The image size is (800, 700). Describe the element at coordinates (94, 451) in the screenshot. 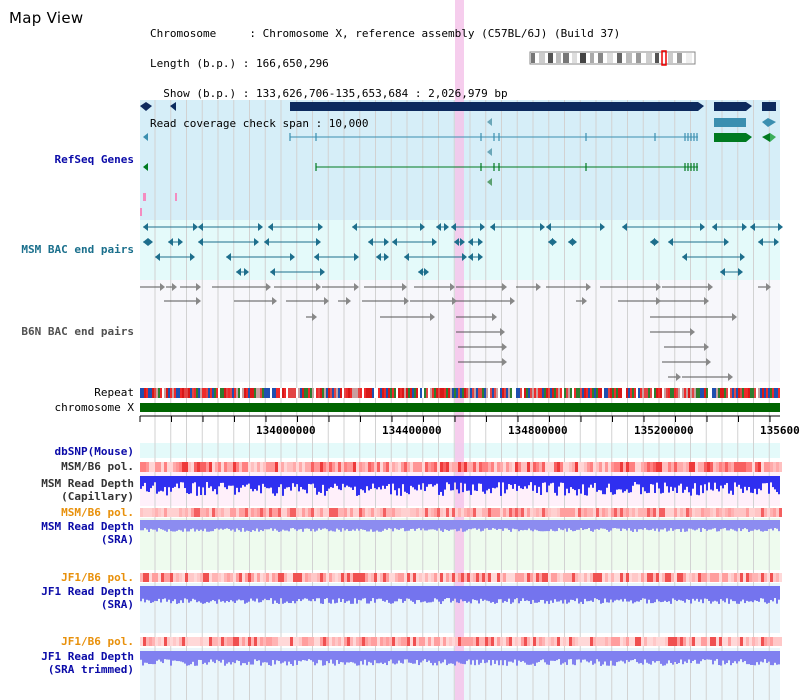

I see `dbsnp-label: dbSNP(Mouse)` at that location.